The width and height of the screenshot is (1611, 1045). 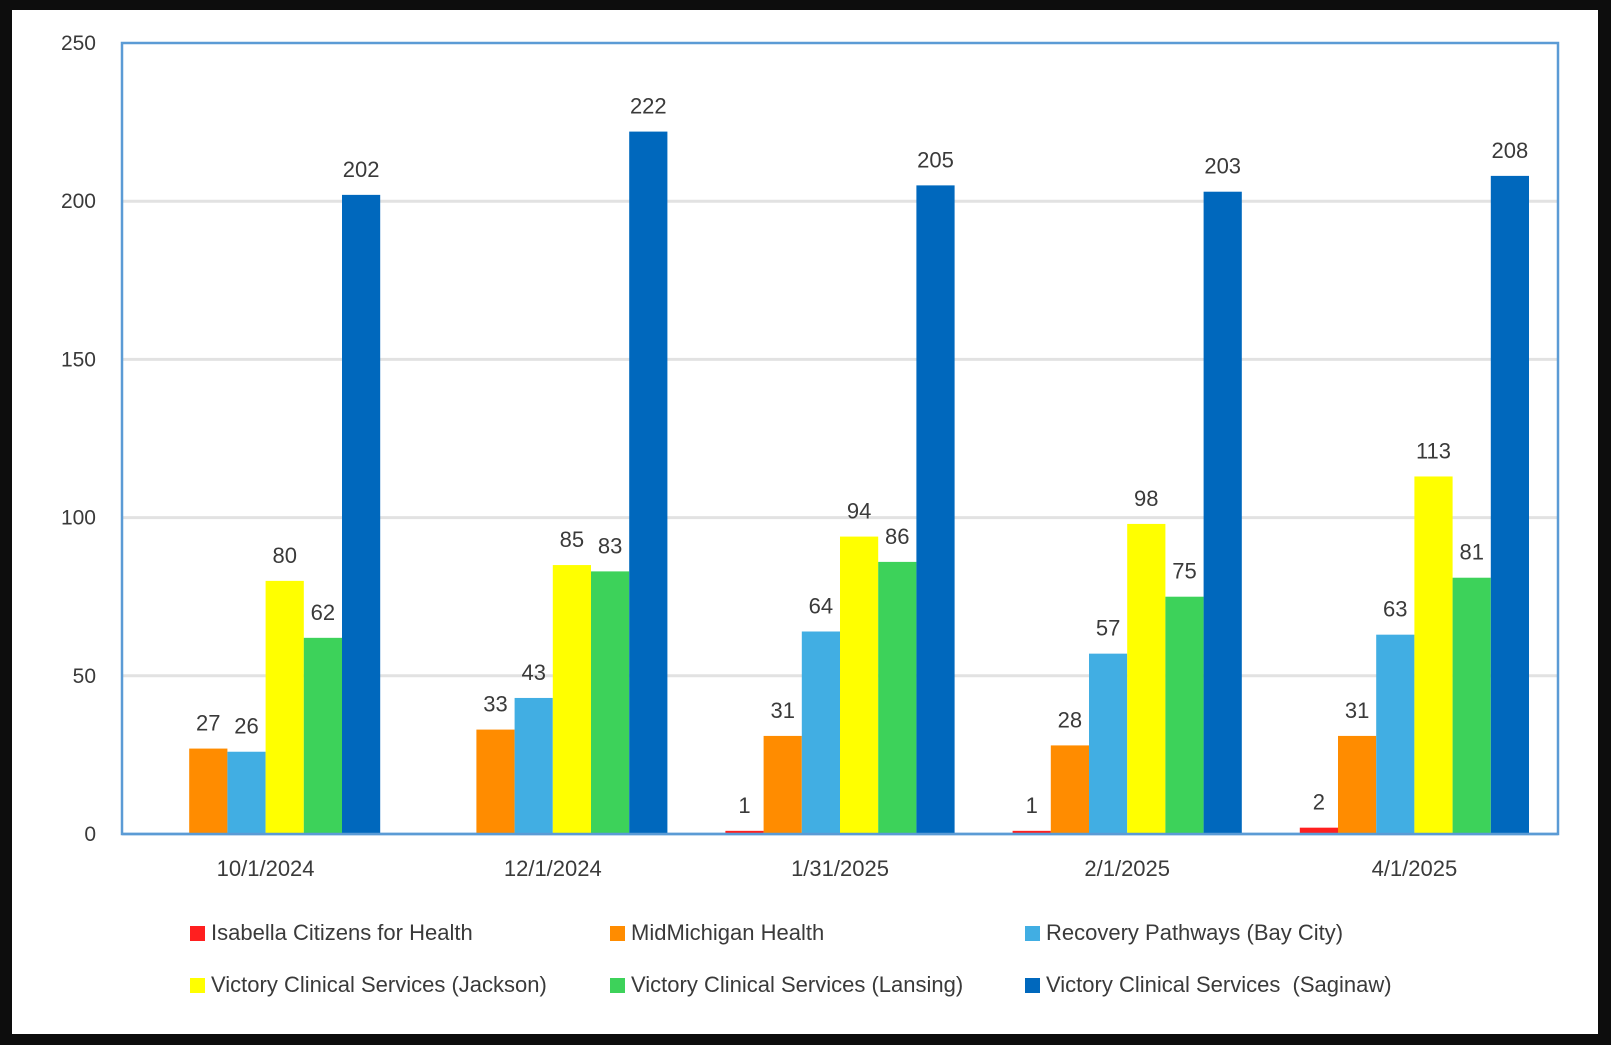 I want to click on data-label-5-3: 203, so click(x=1222, y=166).